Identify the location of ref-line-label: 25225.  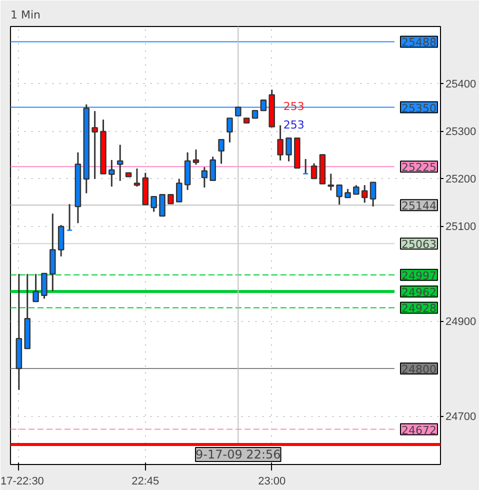
(419, 167).